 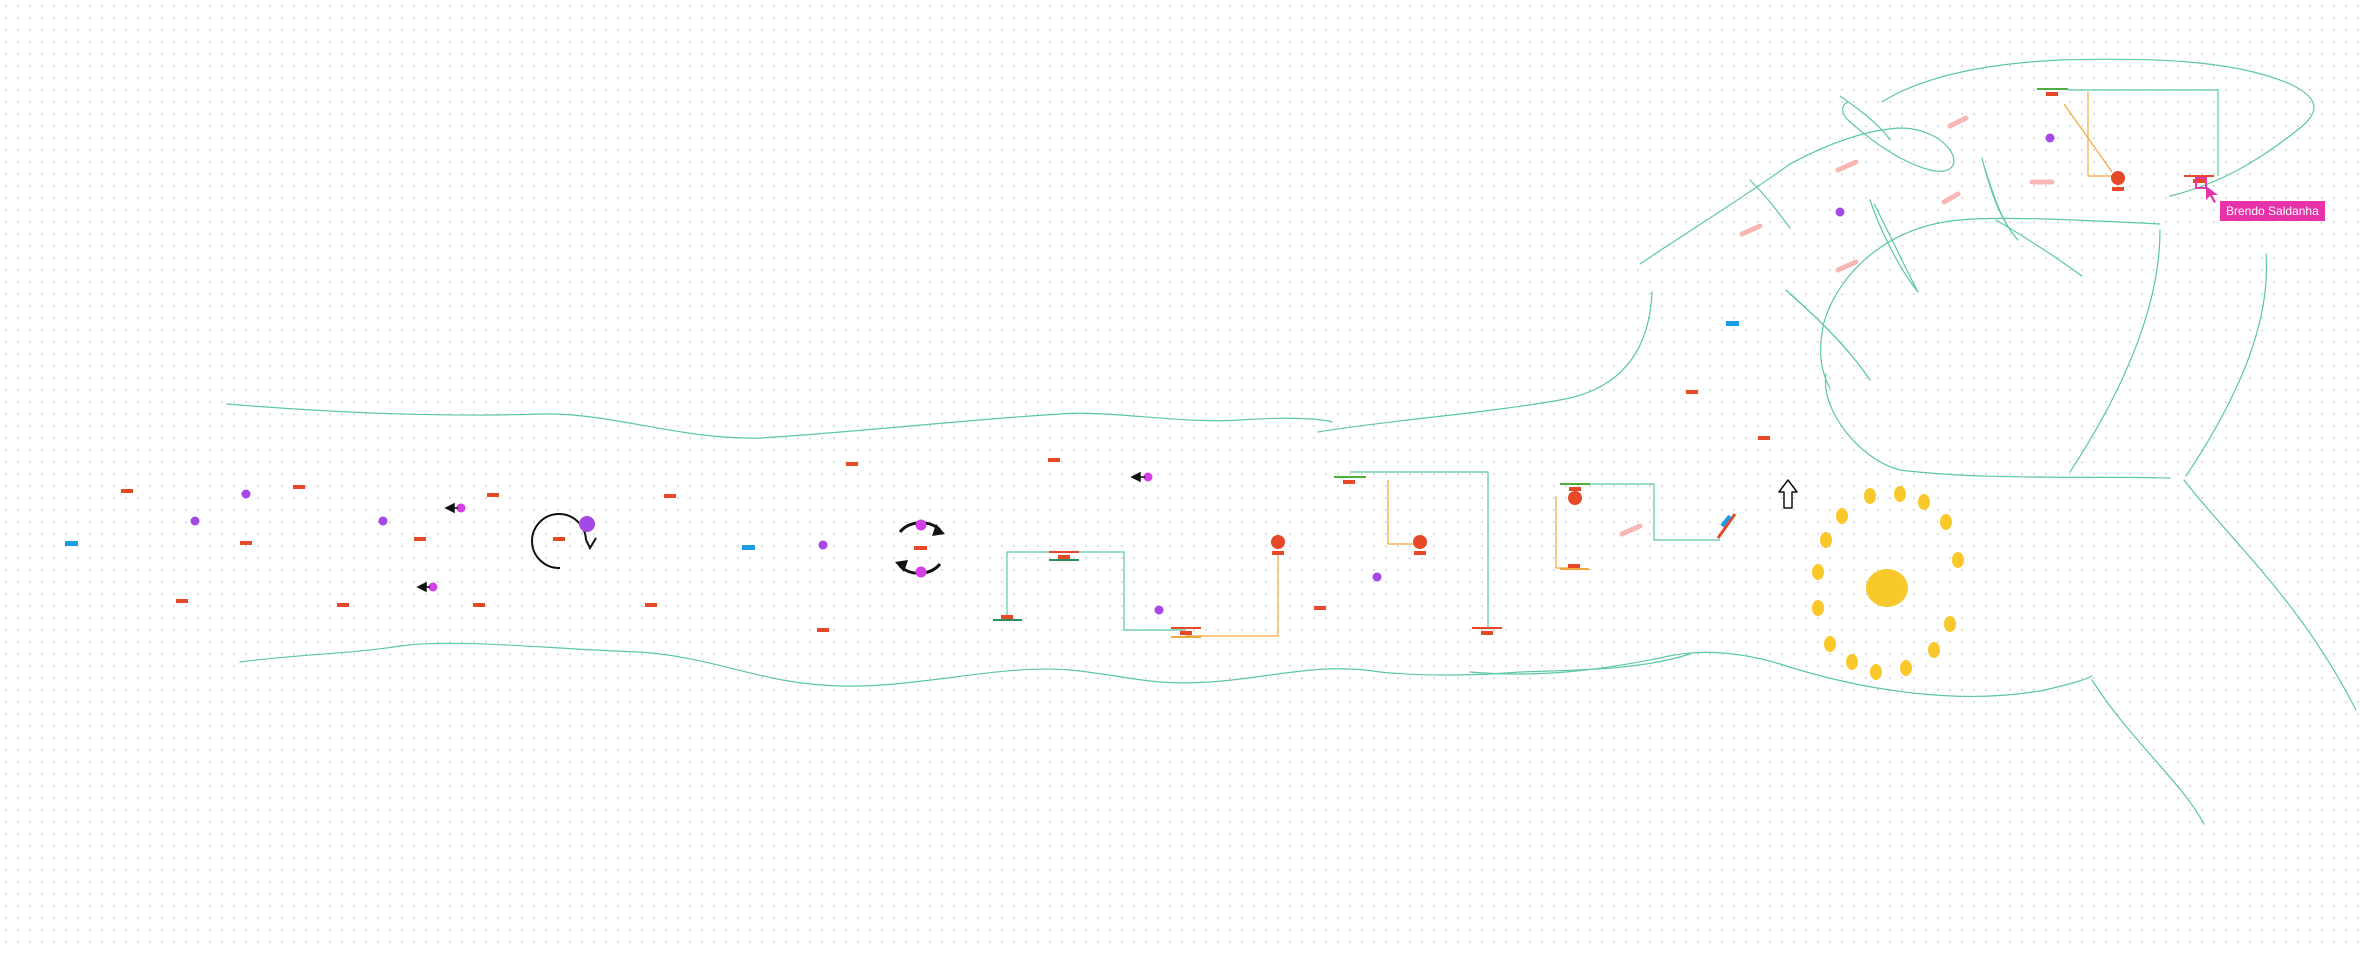 What do you see at coordinates (920, 548) in the screenshot?
I see `sync-arrows-icon` at bounding box center [920, 548].